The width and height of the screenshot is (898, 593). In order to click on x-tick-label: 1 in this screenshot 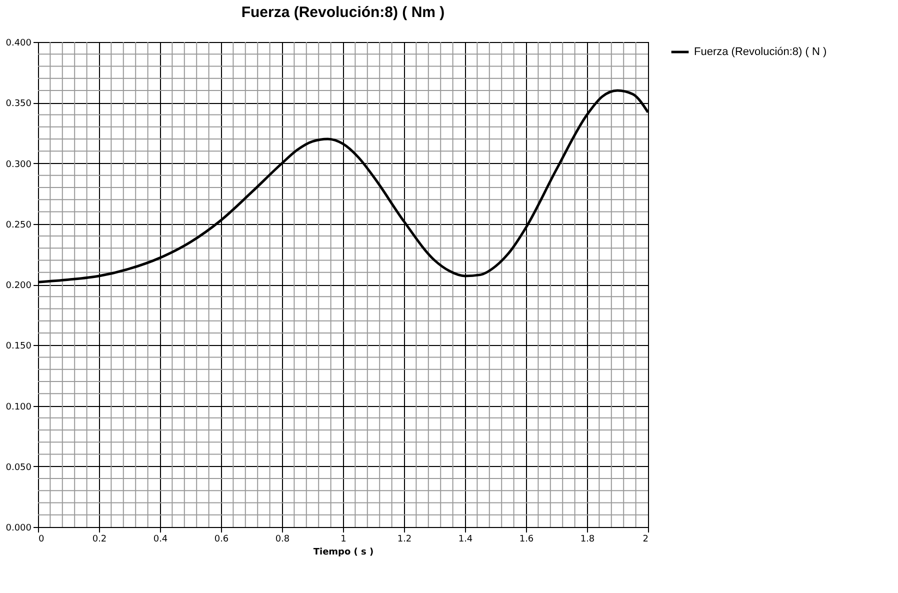, I will do `click(343, 539)`.